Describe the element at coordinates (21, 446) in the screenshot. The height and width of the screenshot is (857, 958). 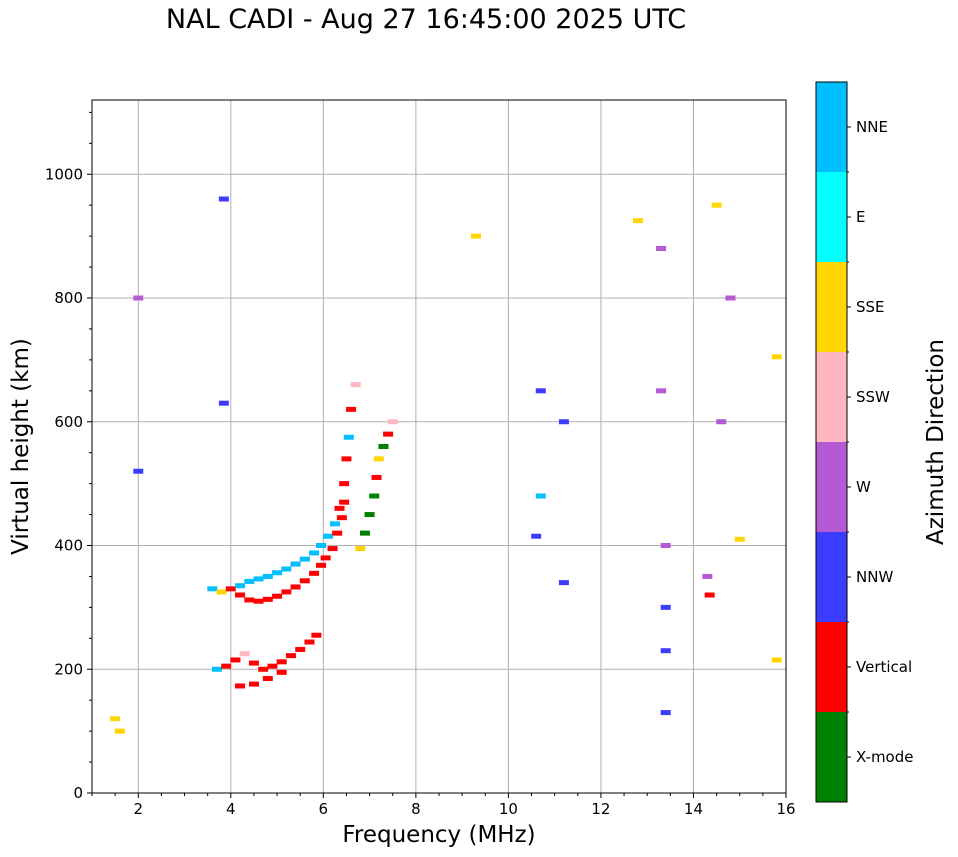
I see `y-axis-label: Virtual height (km)` at that location.